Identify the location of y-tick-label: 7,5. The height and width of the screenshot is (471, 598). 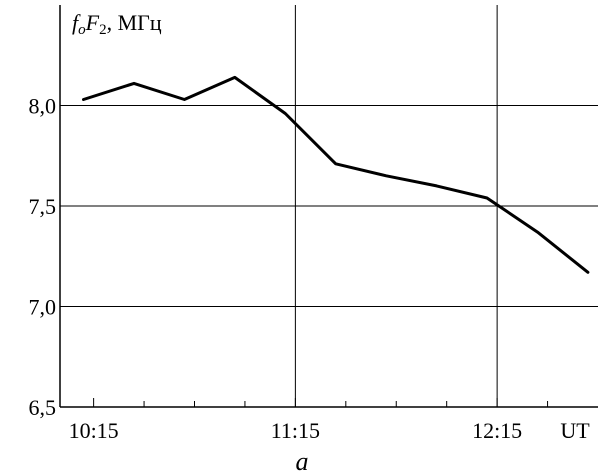
(43, 206).